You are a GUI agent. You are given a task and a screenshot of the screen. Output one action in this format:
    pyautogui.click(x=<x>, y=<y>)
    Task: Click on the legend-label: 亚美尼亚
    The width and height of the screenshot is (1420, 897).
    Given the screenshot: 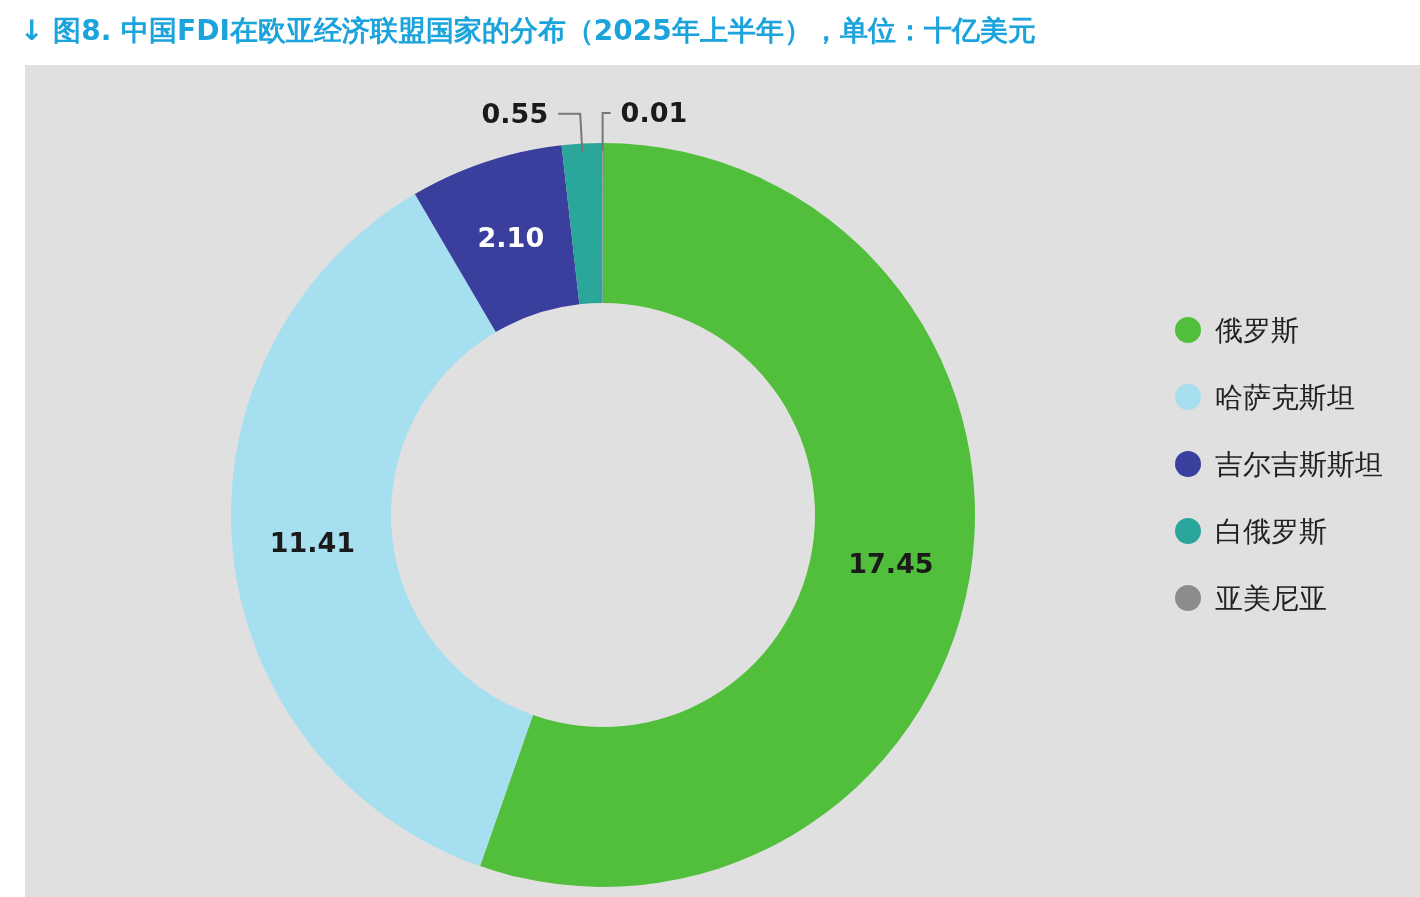 What is the action you would take?
    pyautogui.click(x=1271, y=598)
    